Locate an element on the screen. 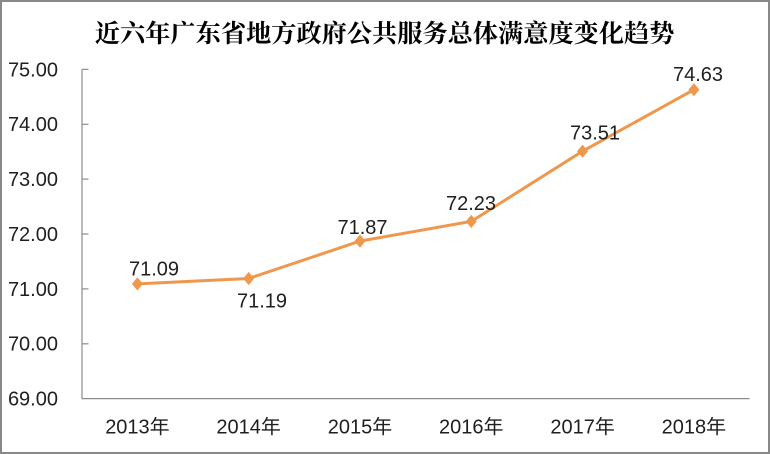  svg-text: 69.00 is located at coordinates (33, 400).